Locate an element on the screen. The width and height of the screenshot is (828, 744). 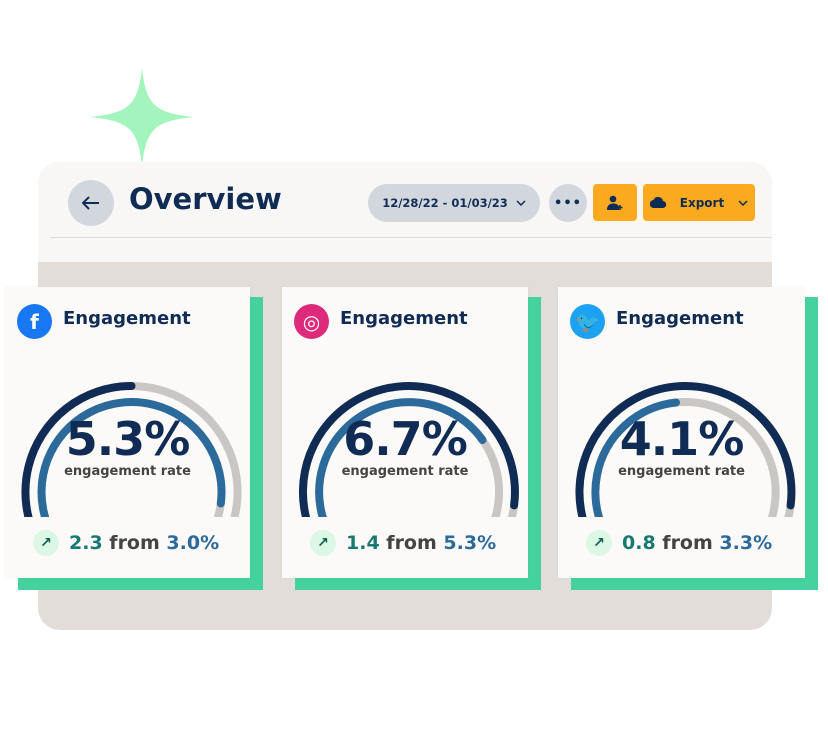
change-summary: ↗ 1.4 from 5.3% is located at coordinates (403, 543).